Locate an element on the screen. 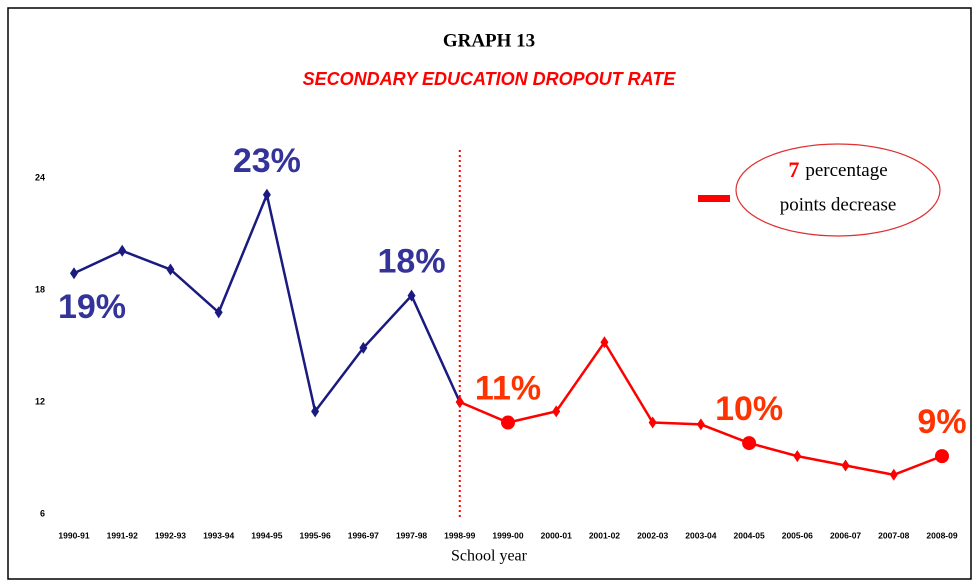  data-label: 23% is located at coordinates (267, 161).